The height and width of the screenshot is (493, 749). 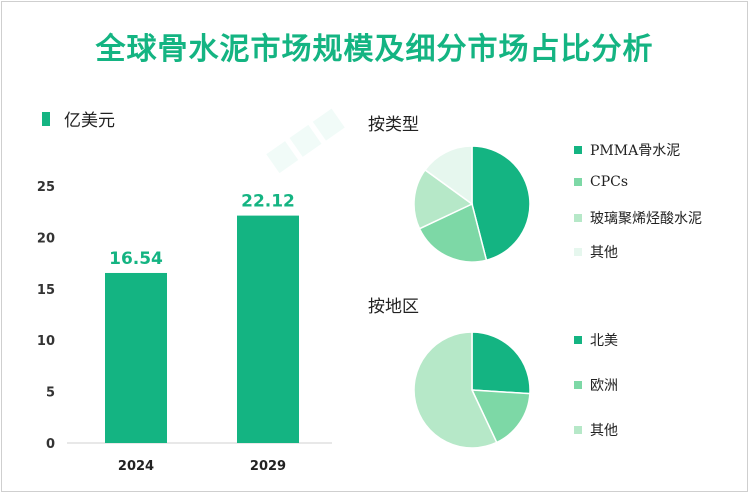 I want to click on y-tick-label: 25, so click(x=46, y=187).